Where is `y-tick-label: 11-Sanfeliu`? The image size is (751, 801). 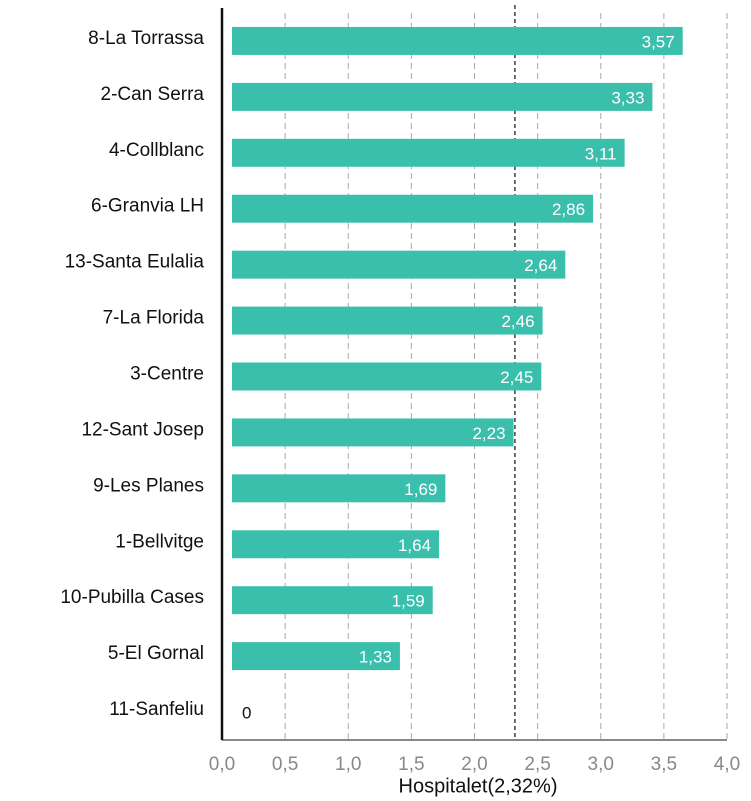
y-tick-label: 11-Sanfeliu is located at coordinates (156, 709).